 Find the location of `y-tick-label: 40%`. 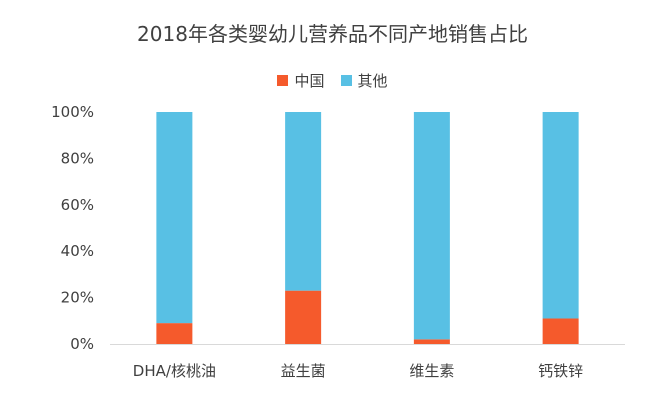

y-tick-label: 40% is located at coordinates (77, 251).